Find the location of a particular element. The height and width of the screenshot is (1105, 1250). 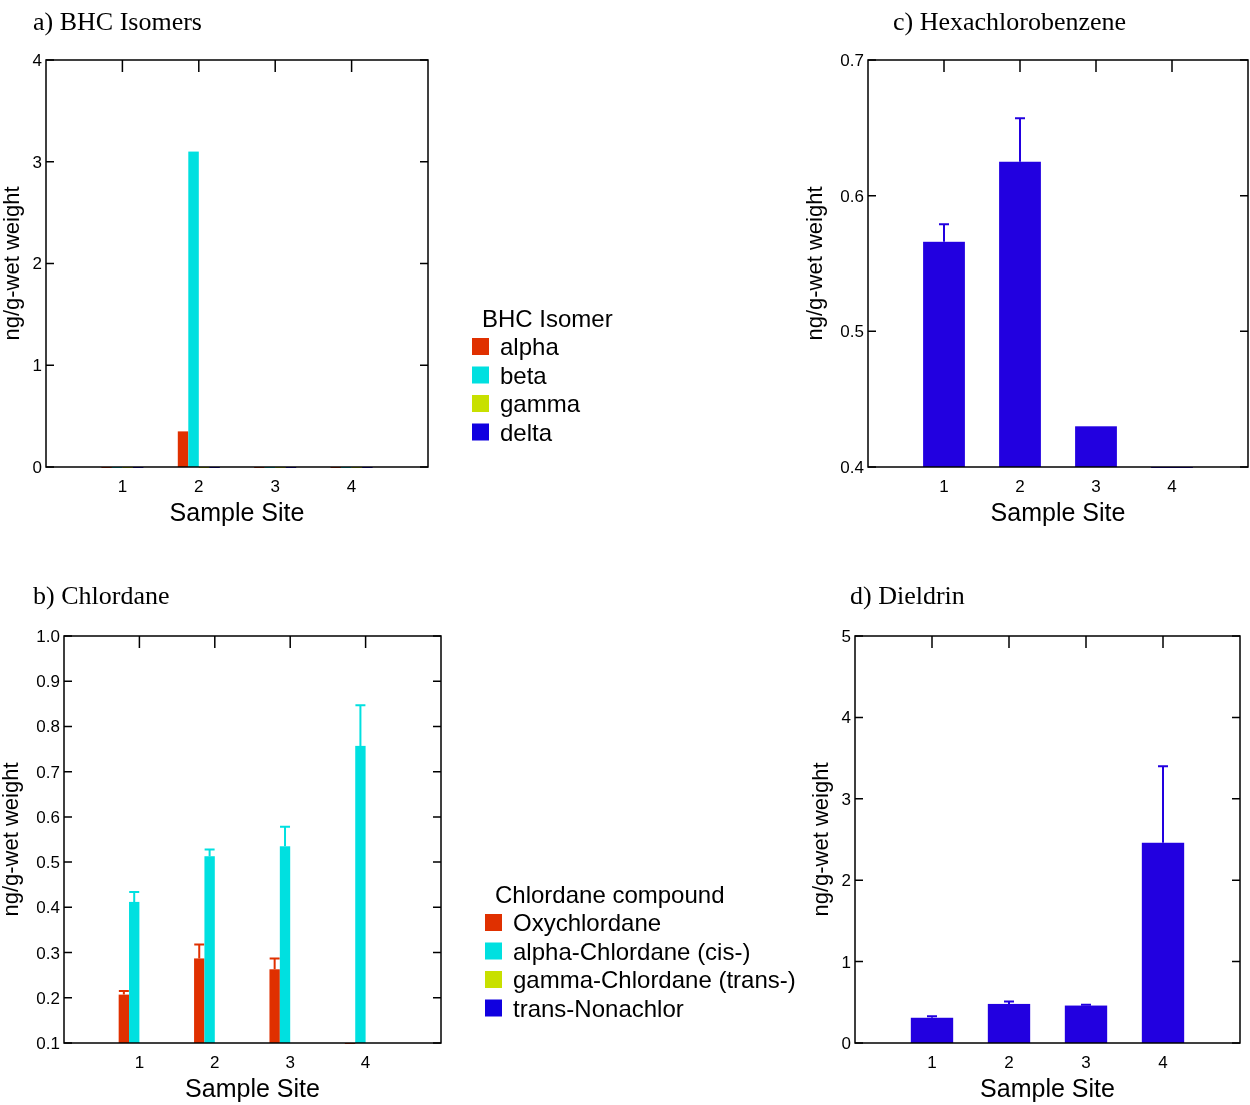

legend-label: alpha is located at coordinates (530, 347).